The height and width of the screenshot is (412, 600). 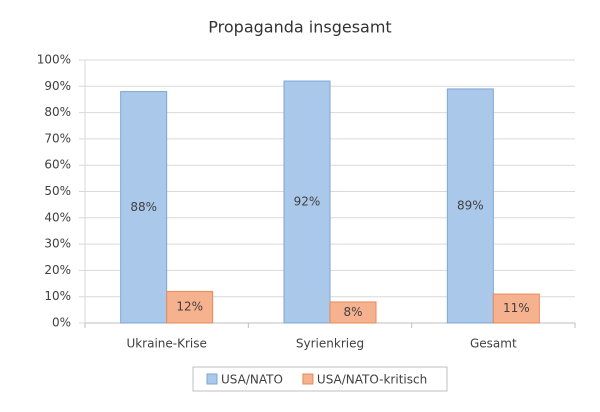 I want to click on legend-label: USA/NATO, so click(x=252, y=380).